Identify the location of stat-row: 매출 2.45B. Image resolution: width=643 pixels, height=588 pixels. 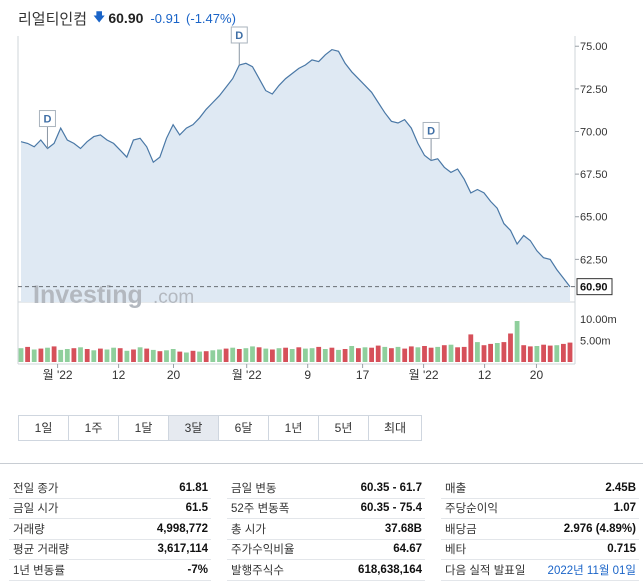
(540, 488).